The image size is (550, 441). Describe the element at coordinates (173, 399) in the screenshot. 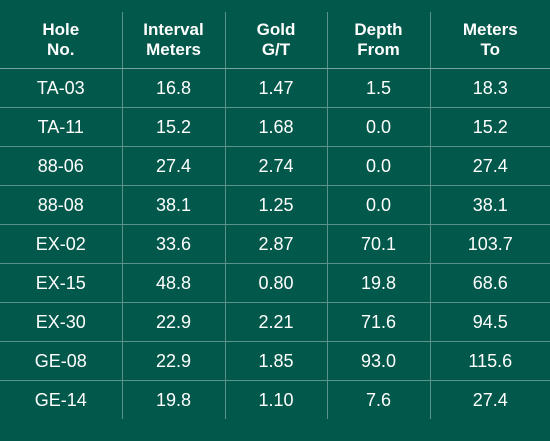

I see `cell-interval-meters: 19.8` at that location.